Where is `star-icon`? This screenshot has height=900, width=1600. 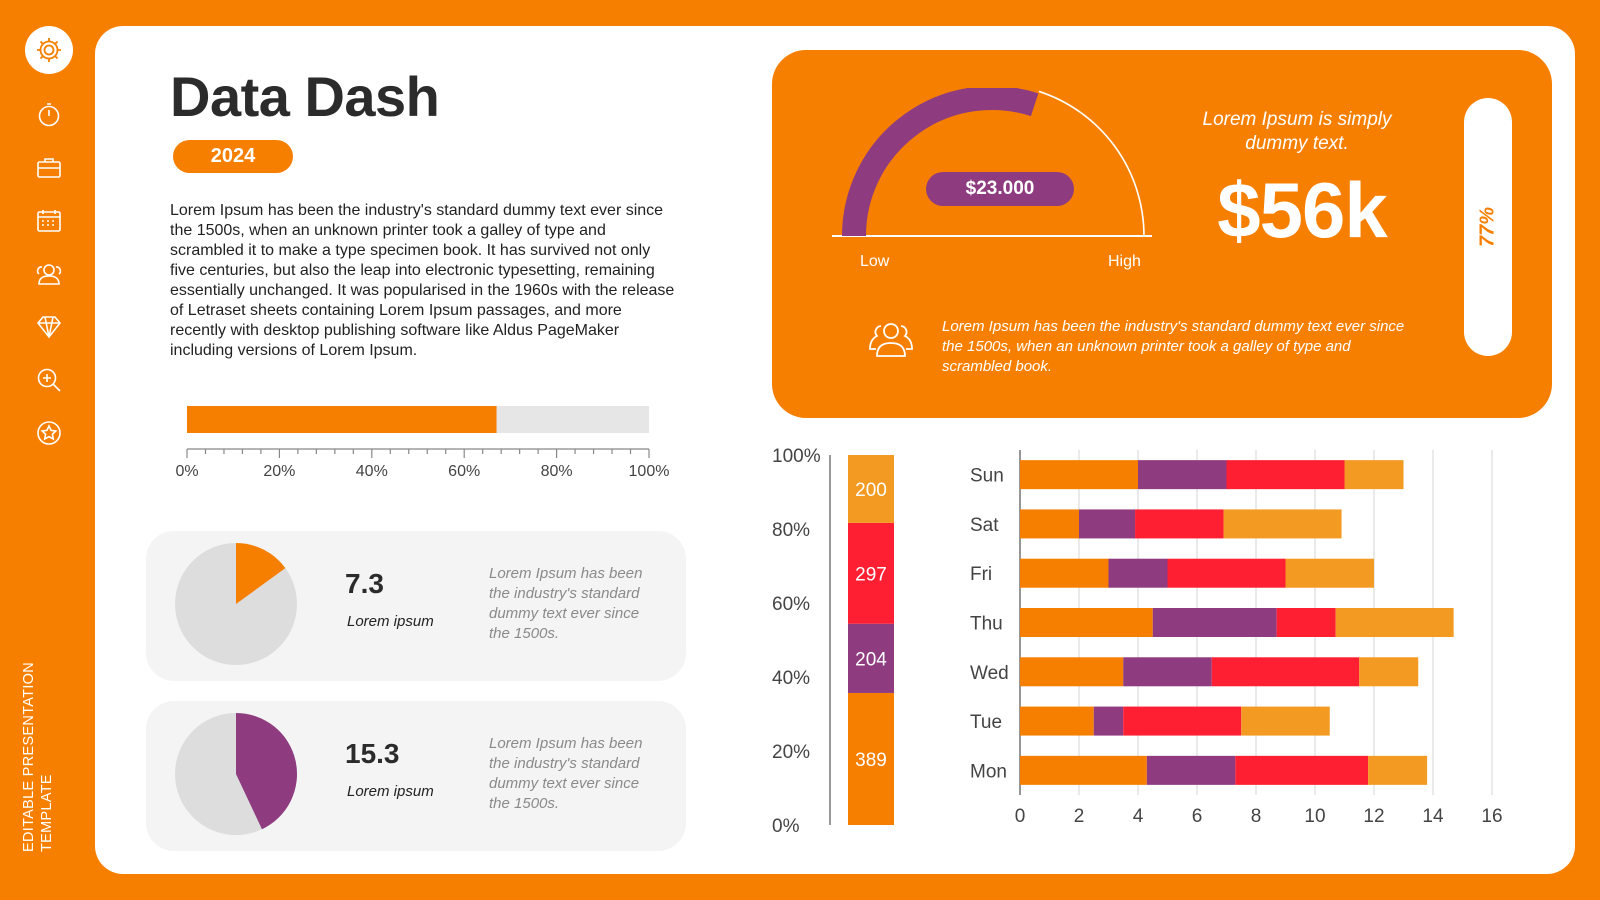
star-icon is located at coordinates (49, 433).